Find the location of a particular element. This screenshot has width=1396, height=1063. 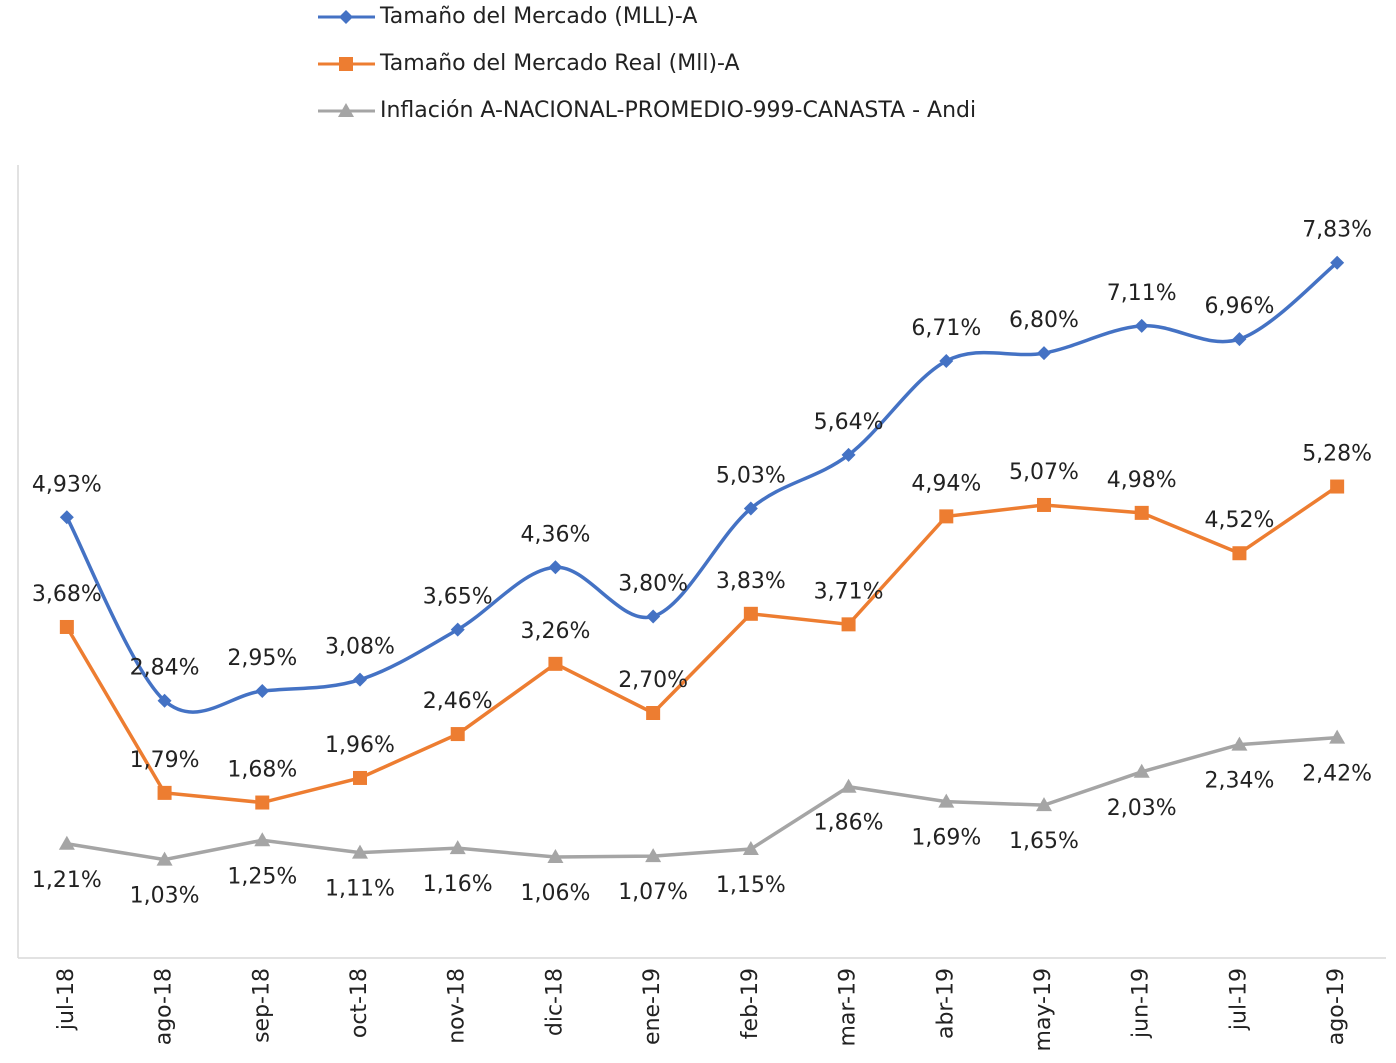

x-tick-label: sep-18 is located at coordinates (261, 1005).